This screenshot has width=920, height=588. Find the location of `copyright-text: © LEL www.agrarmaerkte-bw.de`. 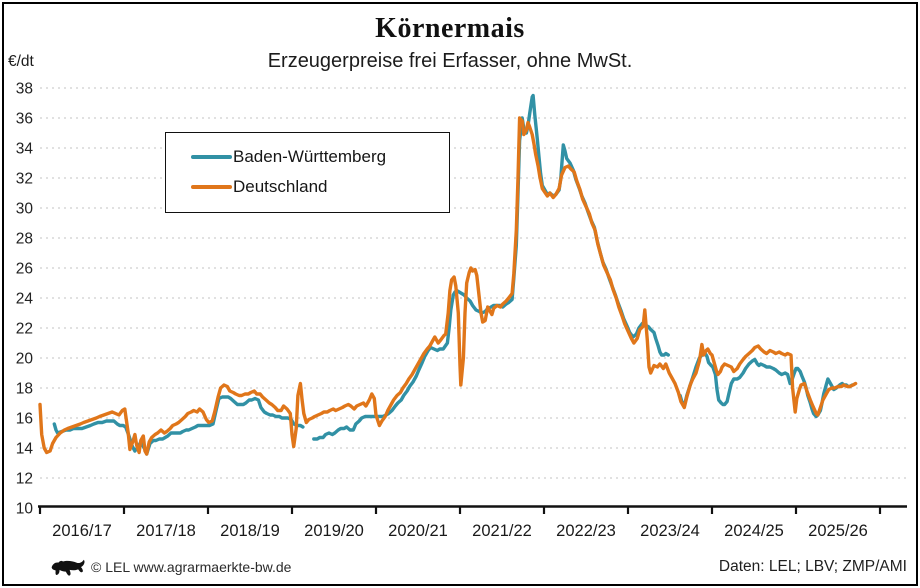

copyright-text: © LEL www.agrarmaerkte-bw.de is located at coordinates (191, 566).